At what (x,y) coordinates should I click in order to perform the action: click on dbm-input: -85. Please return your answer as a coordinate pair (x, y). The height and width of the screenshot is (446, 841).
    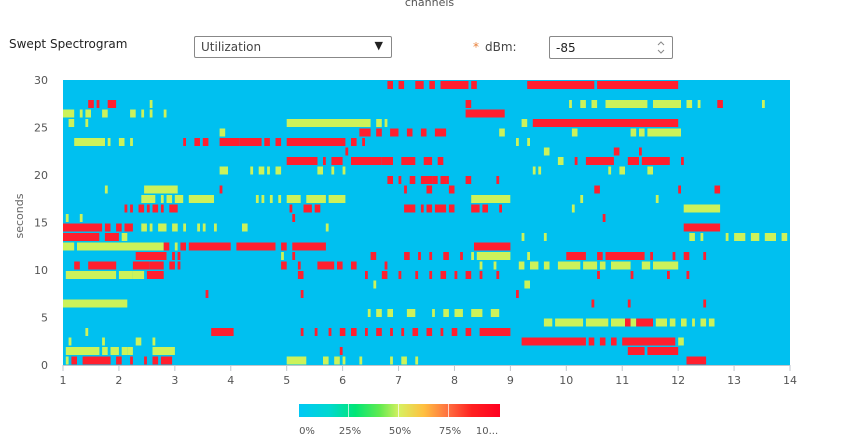
    Looking at the image, I should click on (611, 47).